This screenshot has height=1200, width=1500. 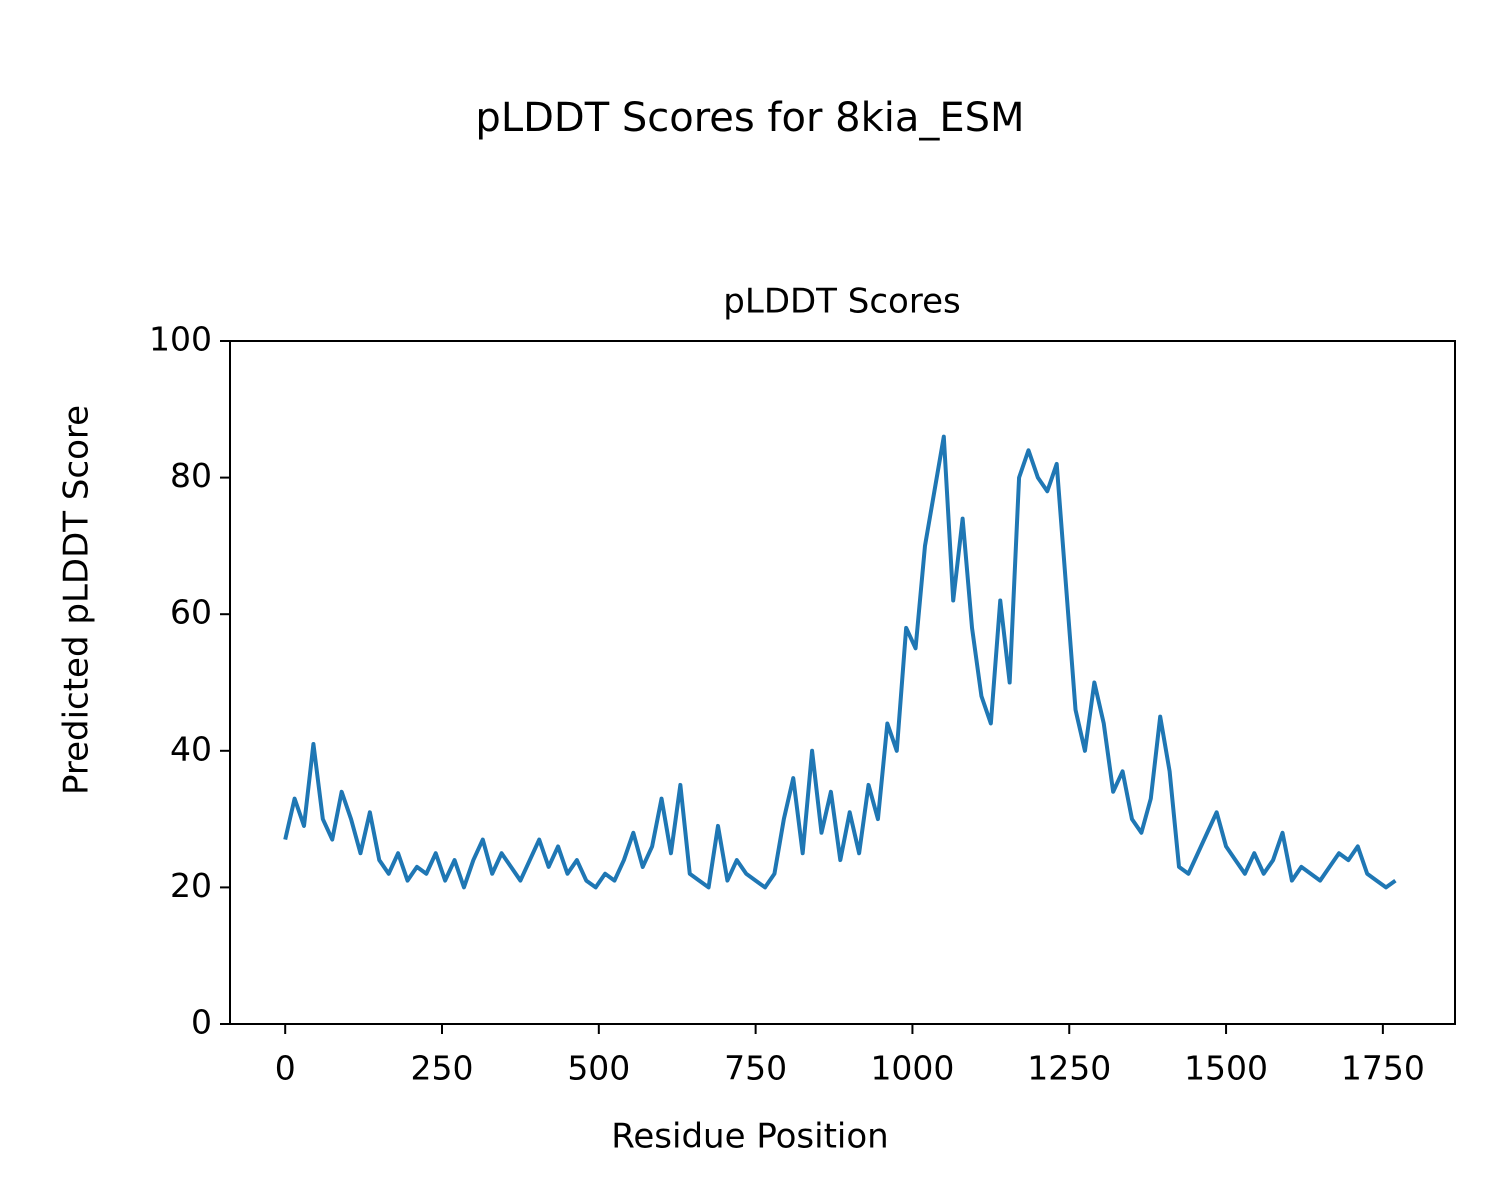 What do you see at coordinates (191, 475) in the screenshot?
I see `y-tick-label: 80` at bounding box center [191, 475].